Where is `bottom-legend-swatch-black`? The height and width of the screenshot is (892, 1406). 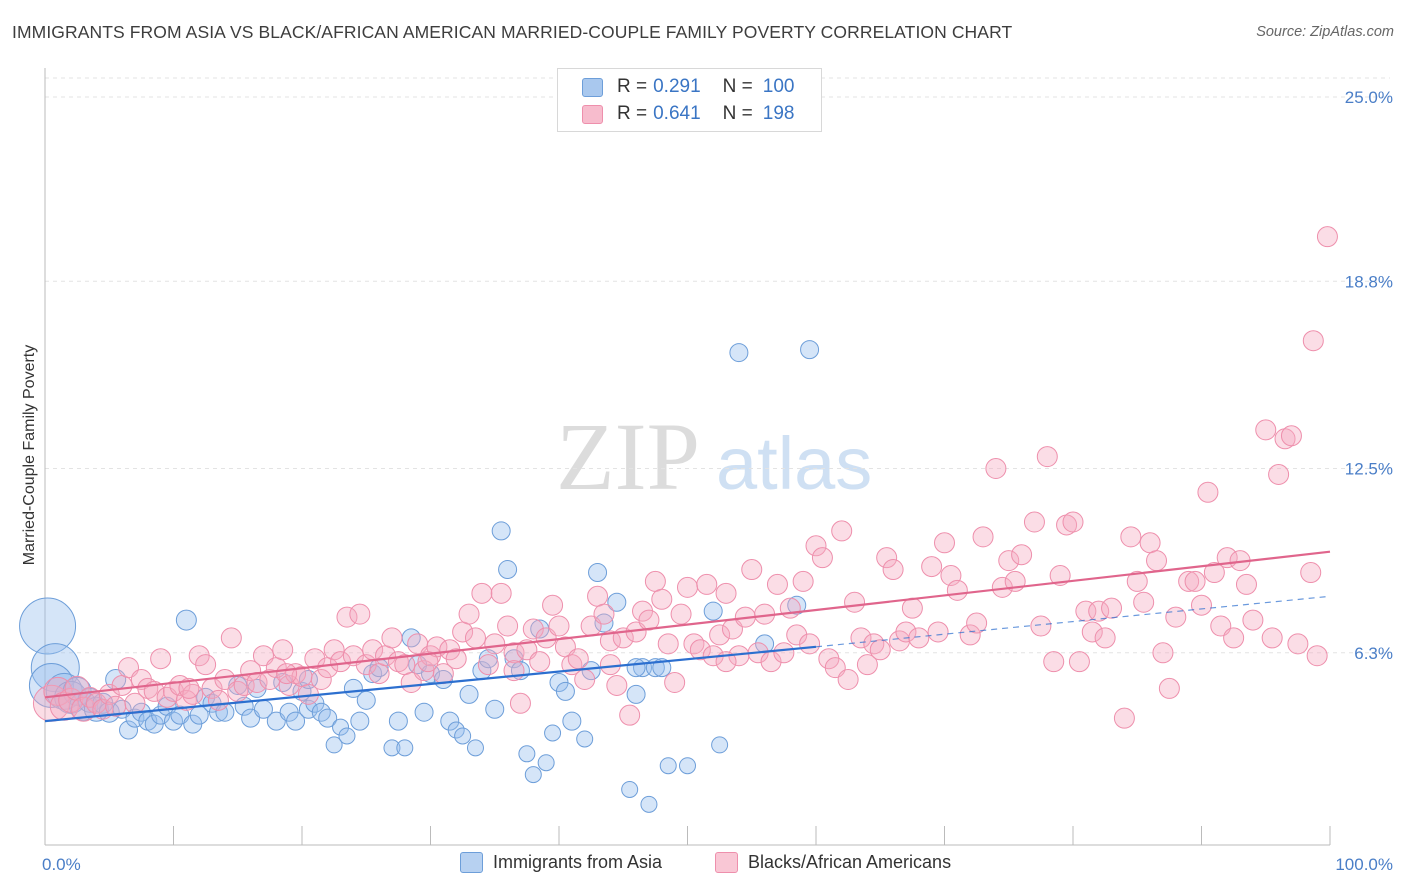
bottom-legend-swatch-black is located at coordinates (726, 862).